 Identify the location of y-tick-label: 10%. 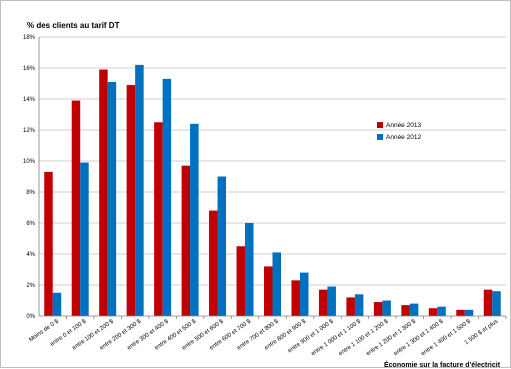
(29, 162).